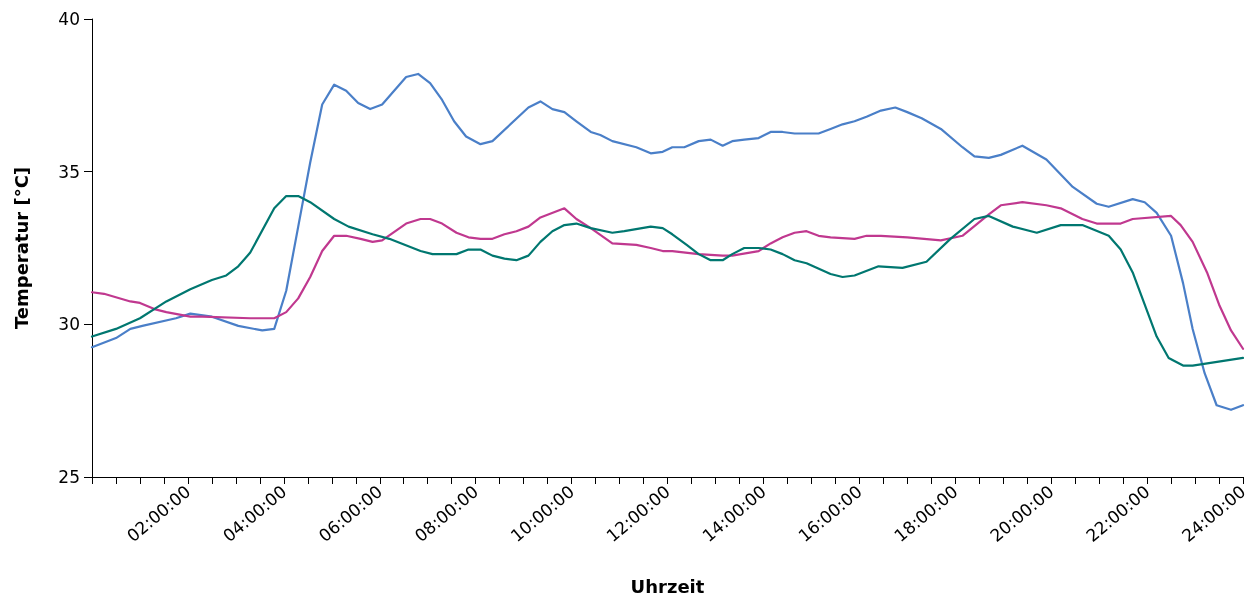 Image resolution: width=1258 pixels, height=600 pixels. I want to click on y-tick-label: 40, so click(69, 19).